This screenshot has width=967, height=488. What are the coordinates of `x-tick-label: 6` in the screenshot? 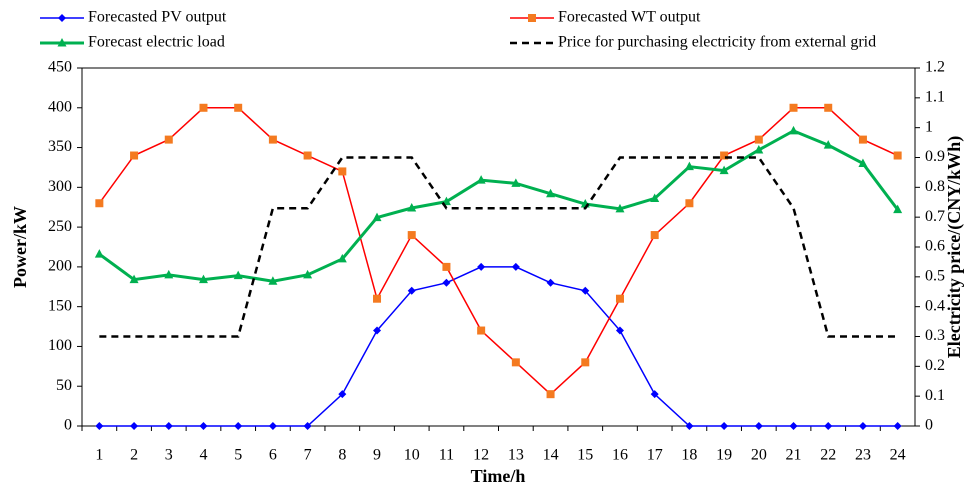 It's located at (273, 455).